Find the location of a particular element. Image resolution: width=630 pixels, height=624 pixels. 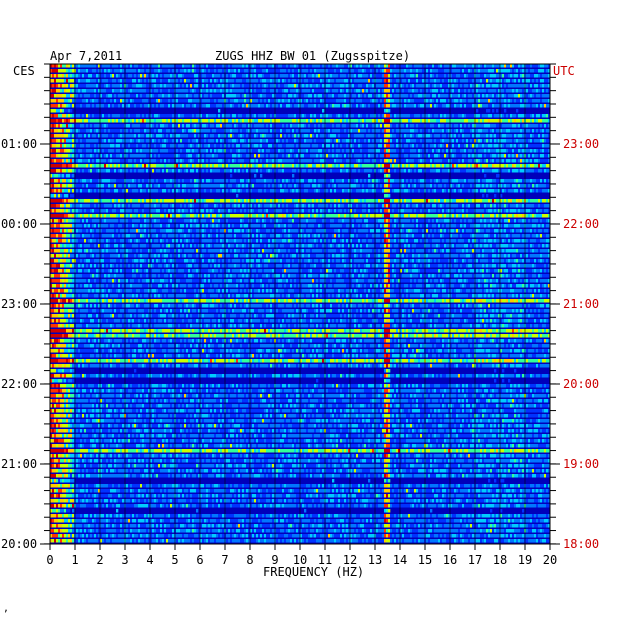

x-tick-label: 8 is located at coordinates (249, 560).